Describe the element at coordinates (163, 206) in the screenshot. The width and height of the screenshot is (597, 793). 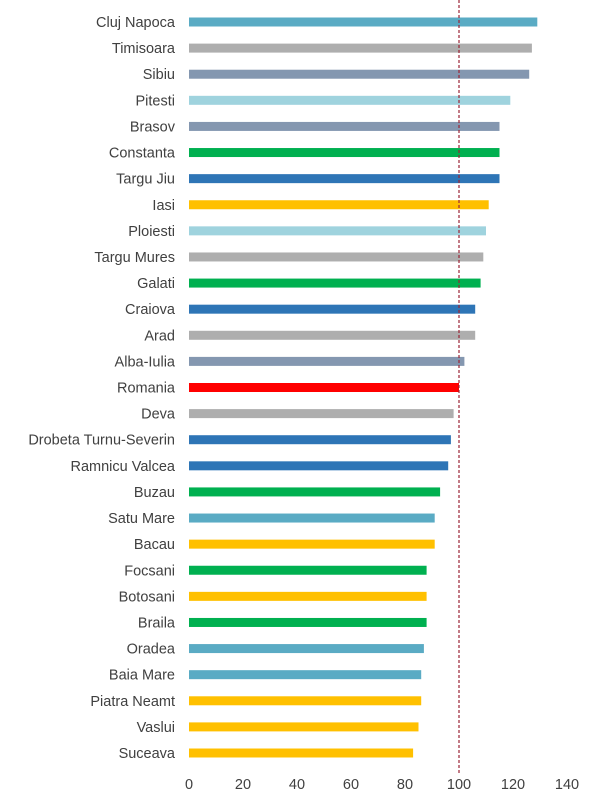
I see `category-label-iasi: Iasi` at that location.